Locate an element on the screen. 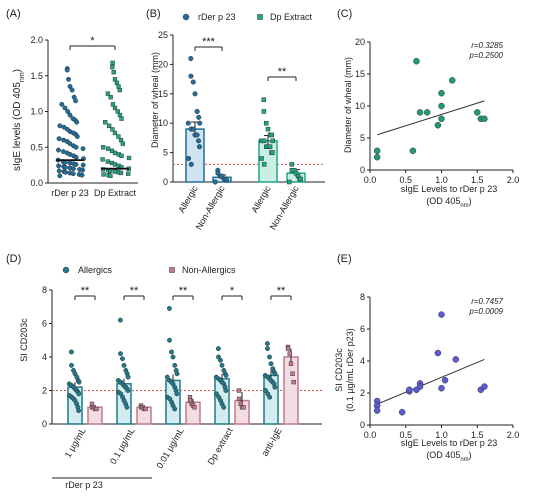  panel-c-x-tick-label: 1.5 is located at coordinates (477, 180).